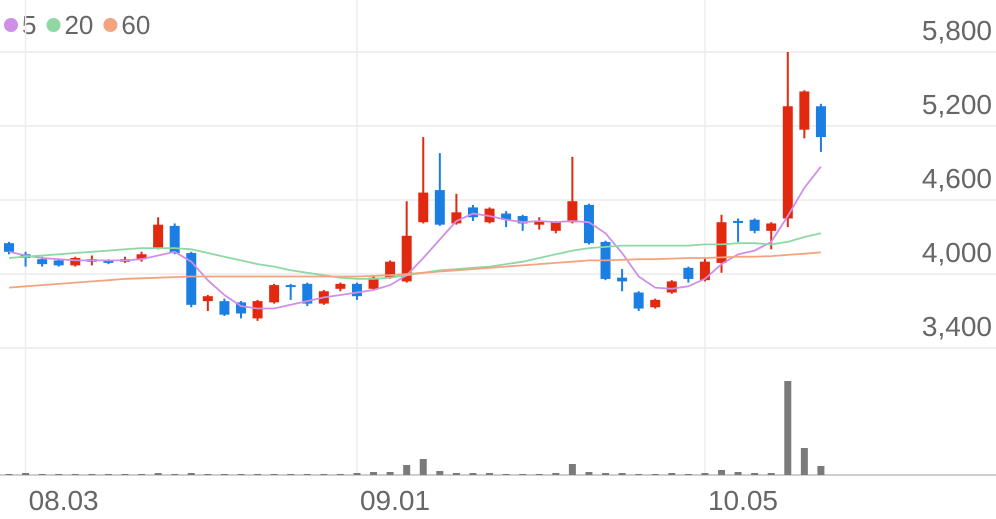 This screenshot has height=519, width=996. I want to click on y-tick-label: 5,200, so click(957, 104).